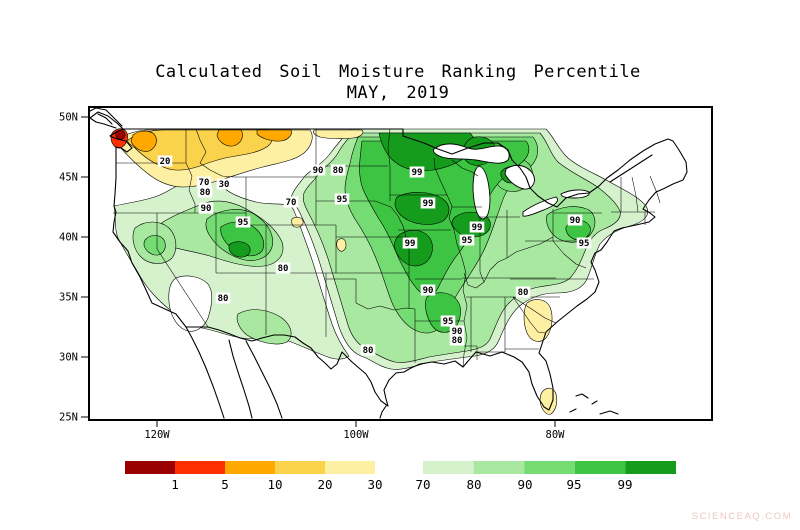 This screenshot has width=800, height=530. I want to click on legend-dry: 1 5 10 20 30, so click(254, 476).